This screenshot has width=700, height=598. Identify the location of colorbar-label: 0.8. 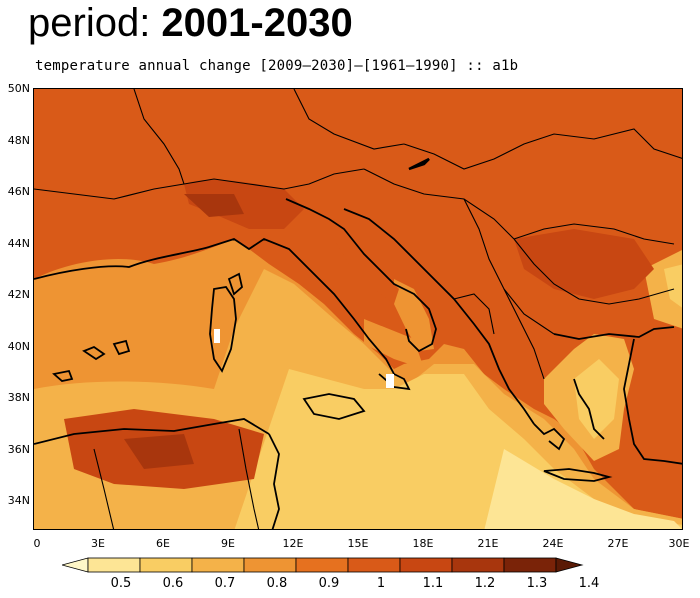
(277, 583).